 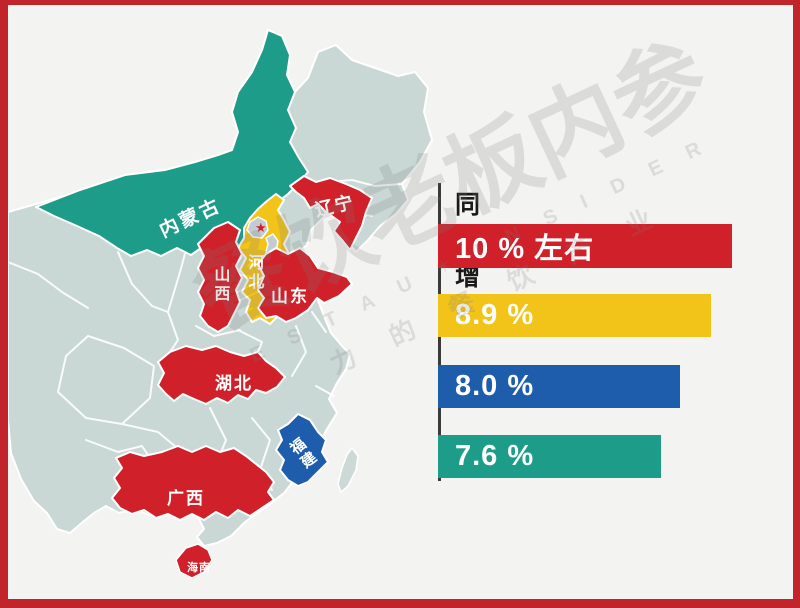 I want to click on map-province-hubei, so click(x=221, y=375).